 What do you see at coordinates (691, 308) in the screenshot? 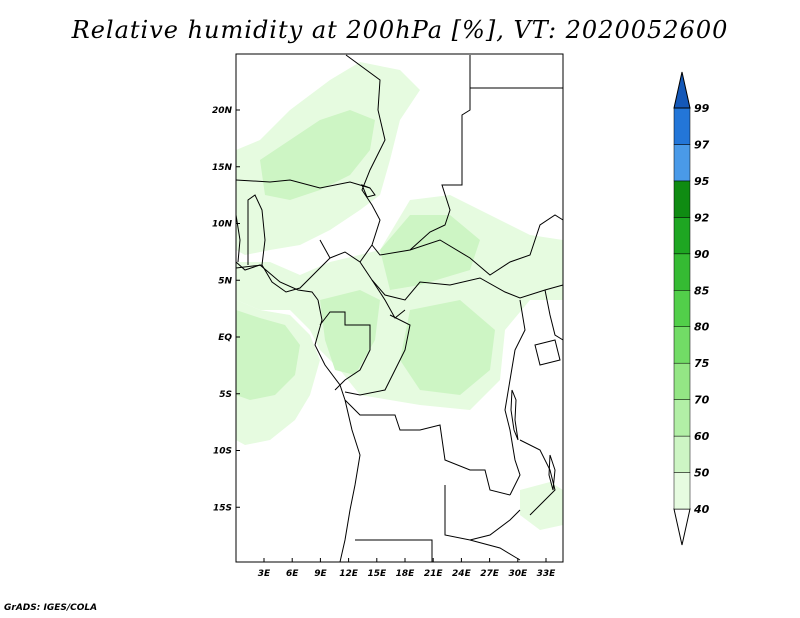
I see `colorbar: 40 50 60 70 75 80 85 90 92 95 97 99` at bounding box center [691, 308].